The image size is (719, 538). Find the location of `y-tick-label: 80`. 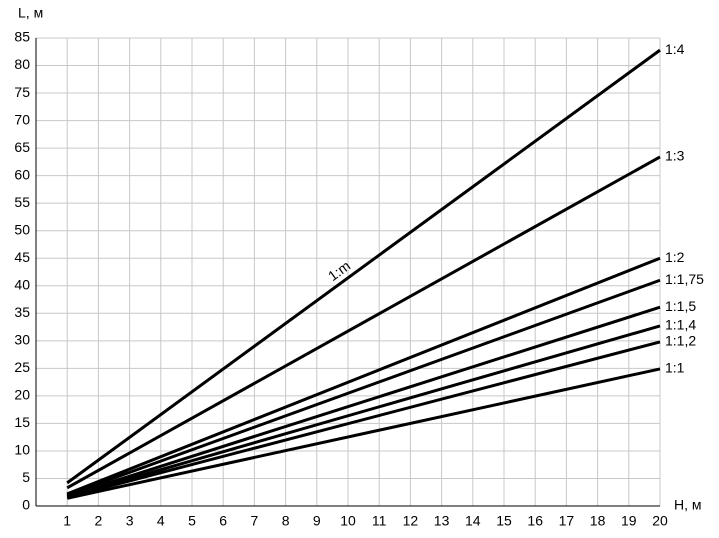

y-tick-label: 80 is located at coordinates (22, 64).